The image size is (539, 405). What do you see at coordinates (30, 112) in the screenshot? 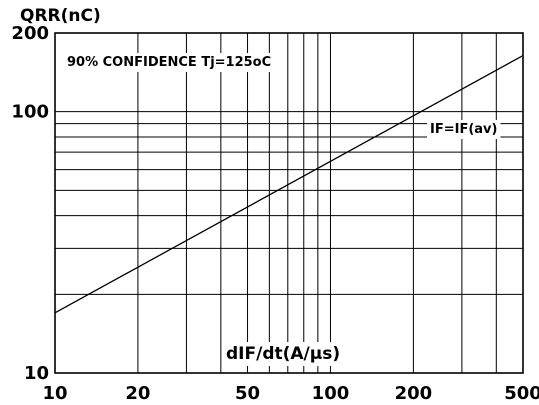
I see `y-tick-label: 100` at bounding box center [30, 112].